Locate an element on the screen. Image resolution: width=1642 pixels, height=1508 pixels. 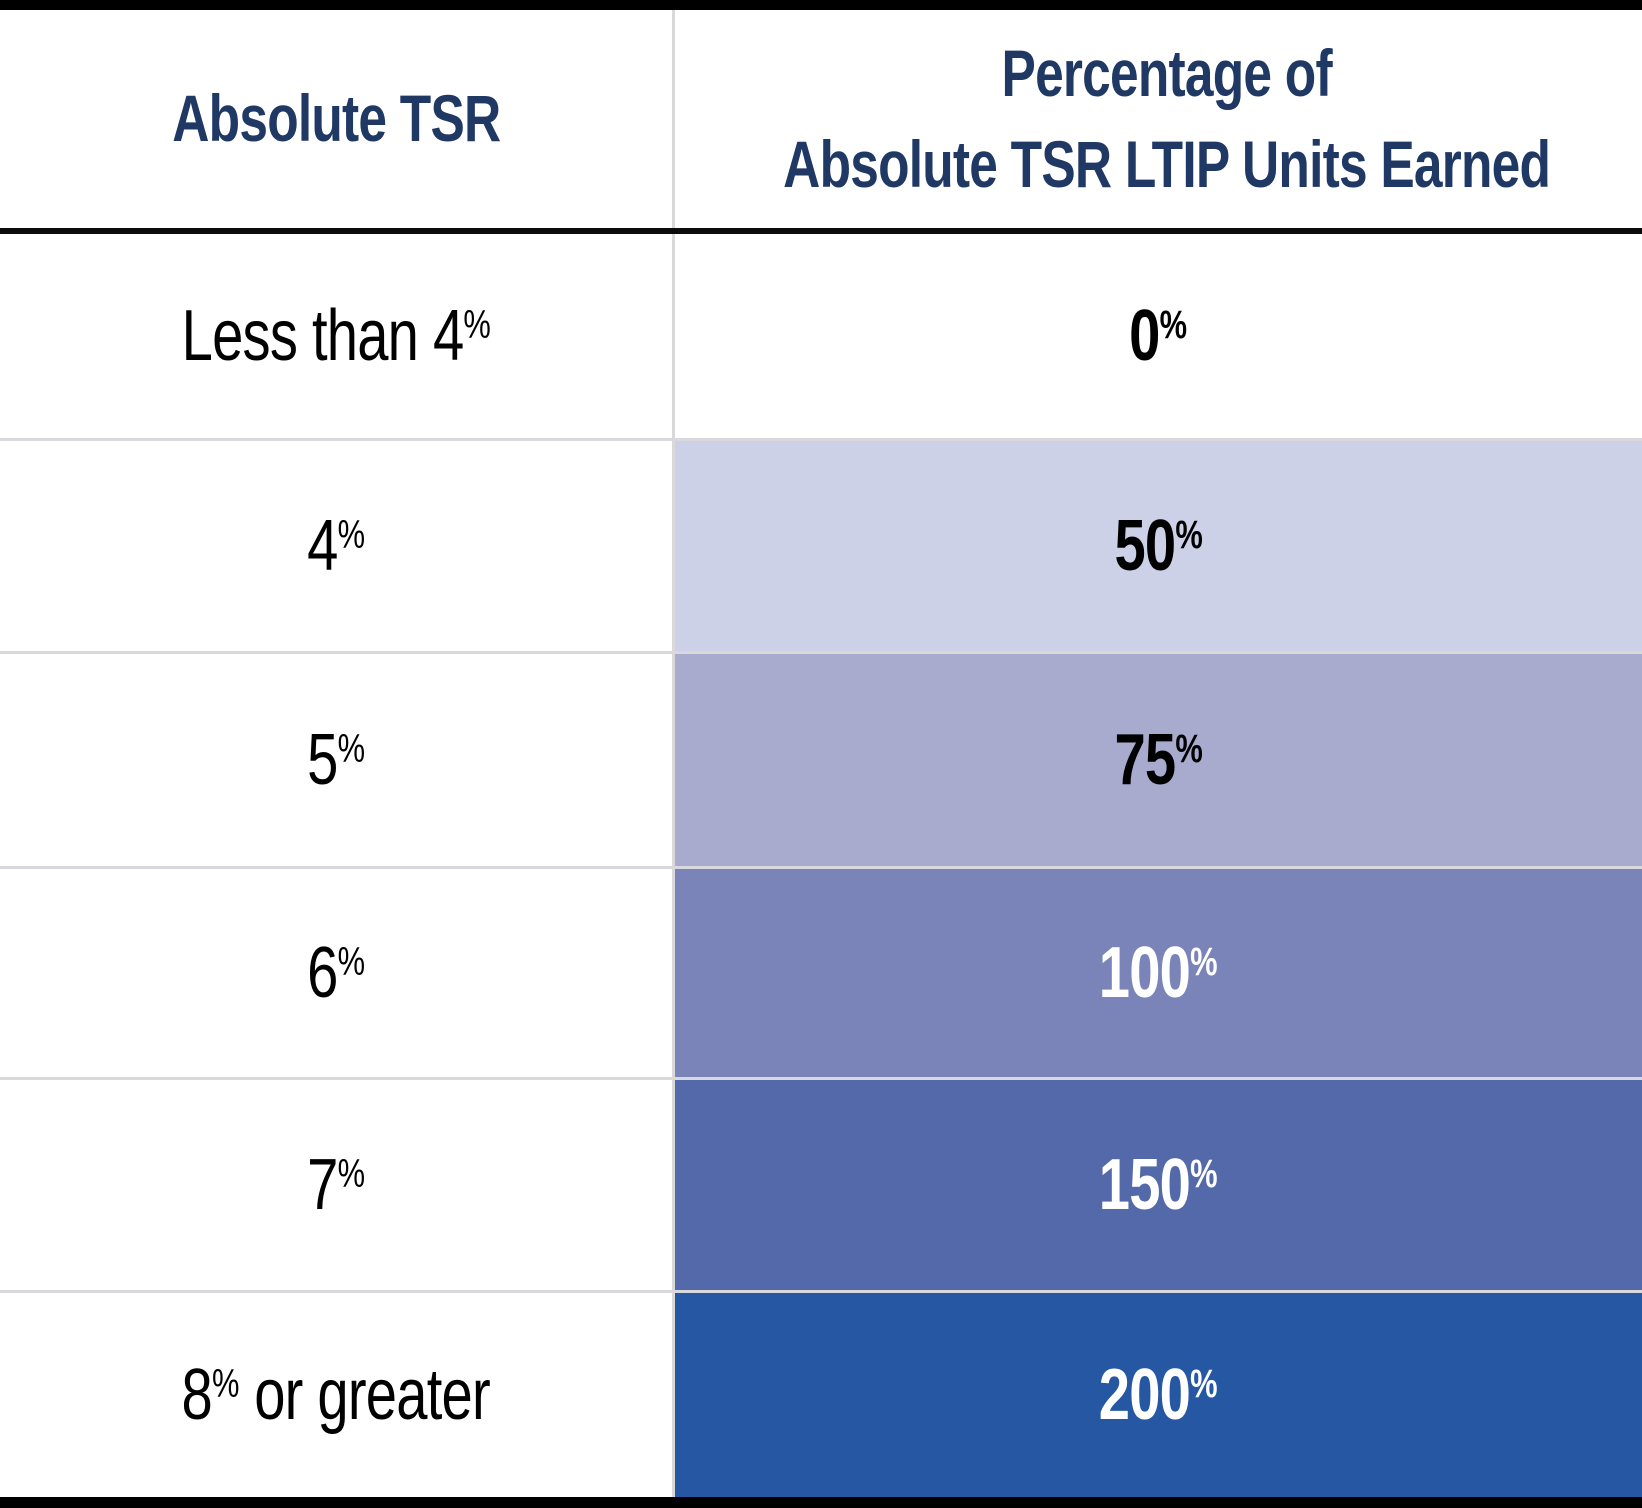
table-row-6: 6% 100% is located at coordinates (821, 973).